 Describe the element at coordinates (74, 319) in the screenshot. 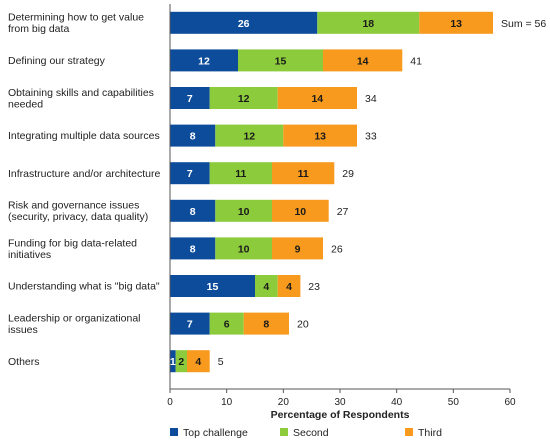

I see `category-label-line: Leadership or organizational` at that location.